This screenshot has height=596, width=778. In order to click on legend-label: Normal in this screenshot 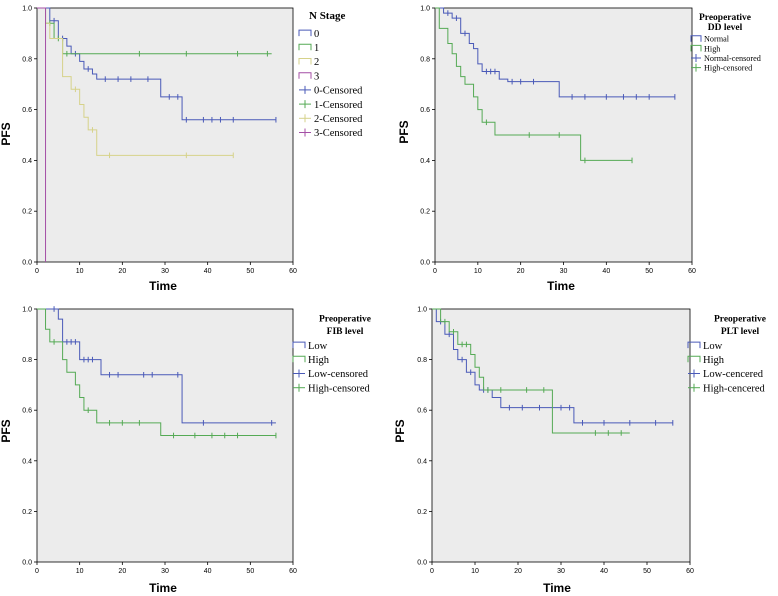, I will do `click(717, 39)`.